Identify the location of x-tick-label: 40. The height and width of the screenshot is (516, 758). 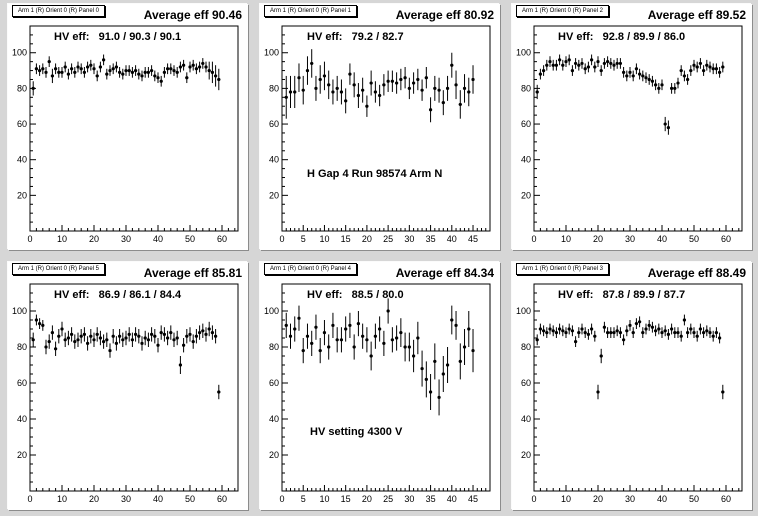
(452, 499).